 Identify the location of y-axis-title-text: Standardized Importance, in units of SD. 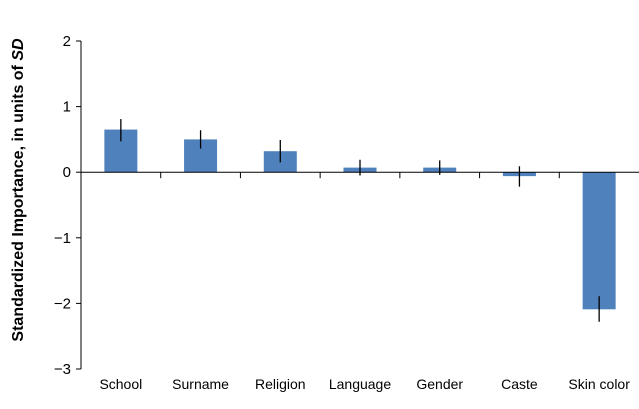
(18, 190).